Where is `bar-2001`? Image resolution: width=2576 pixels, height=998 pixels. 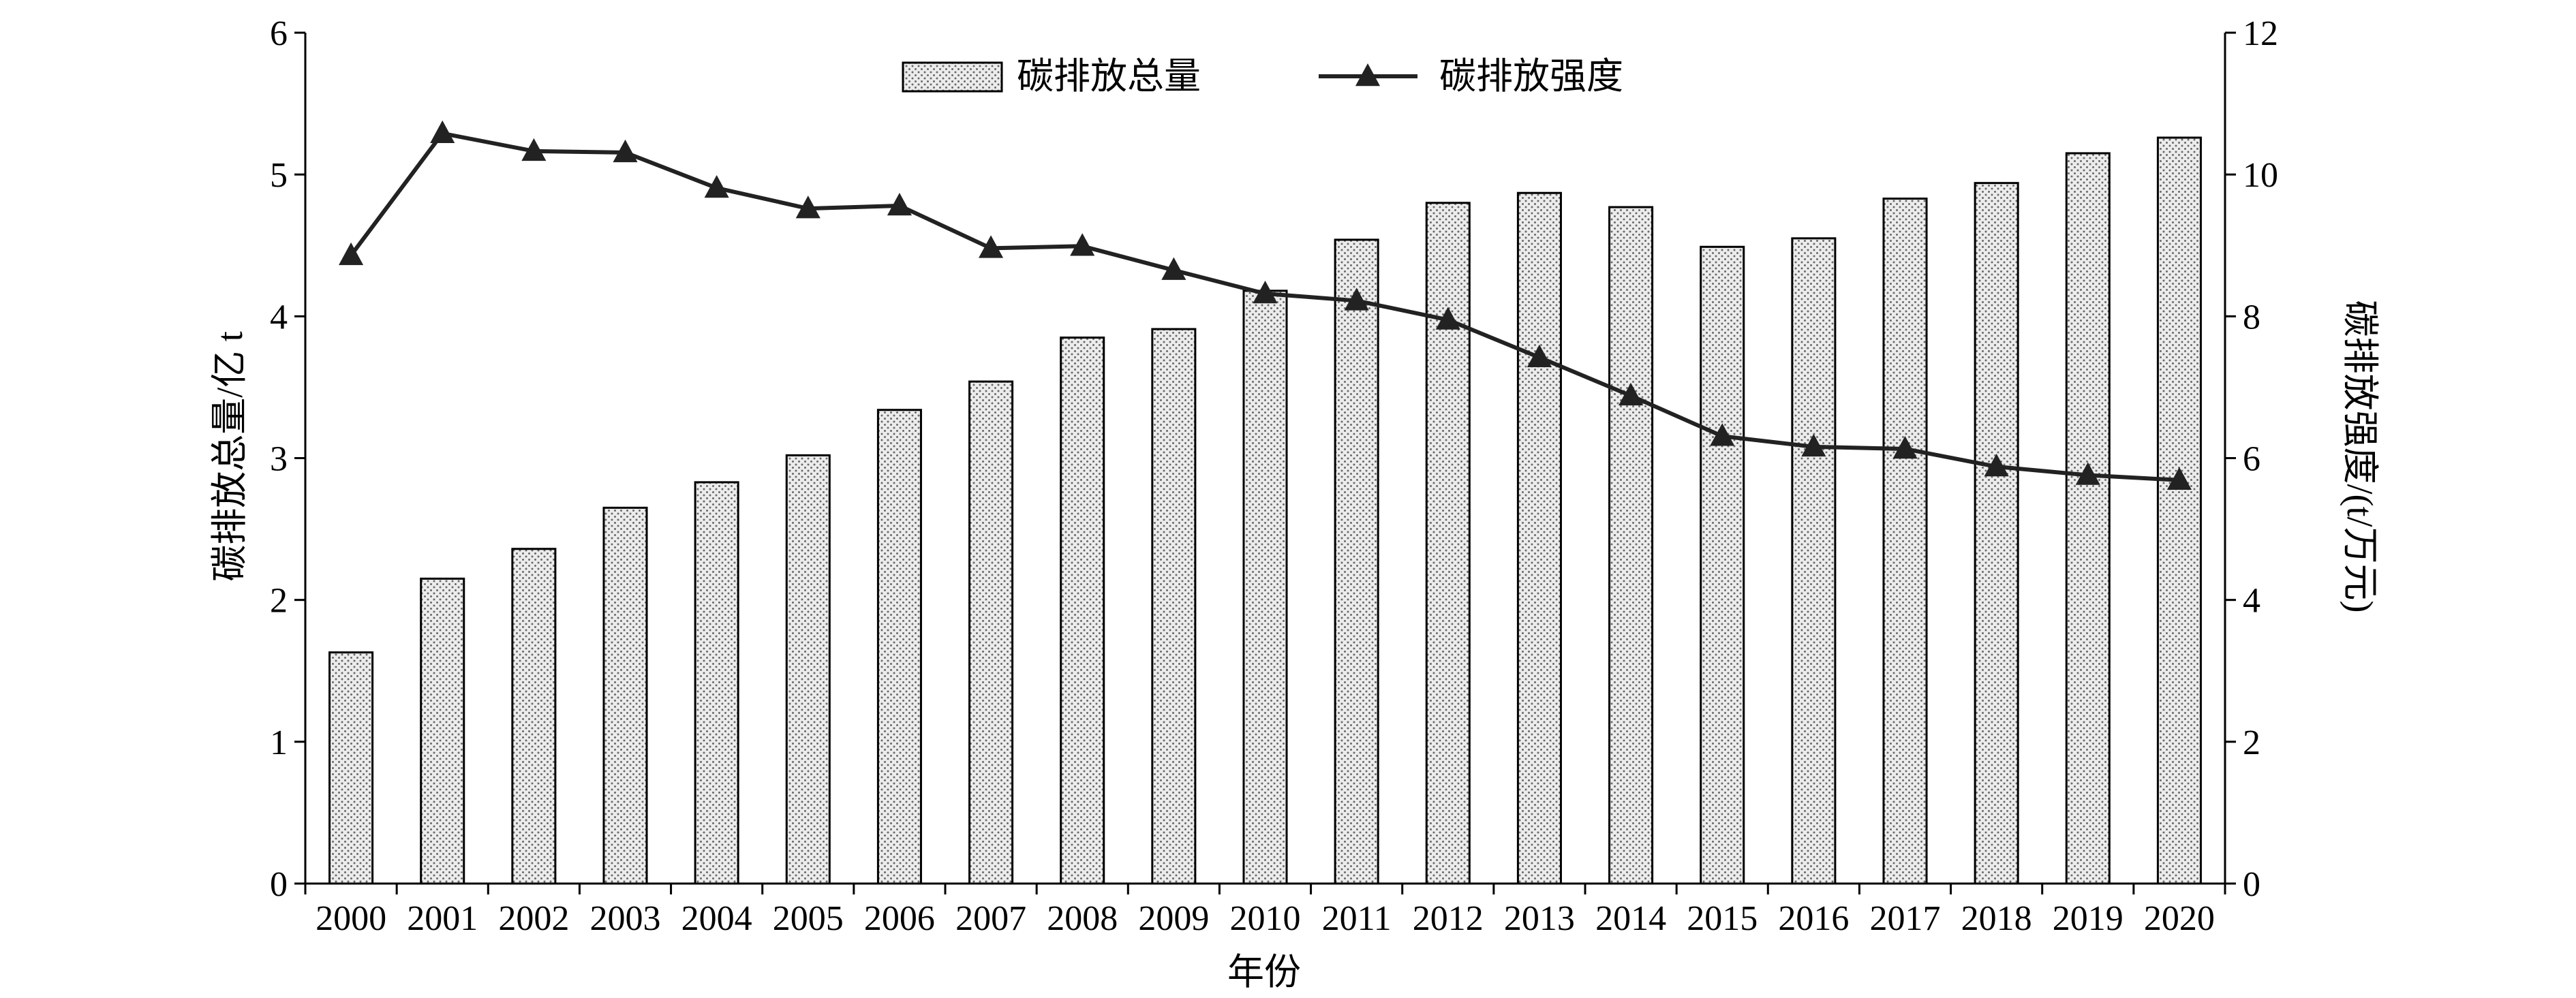
bar-2001 is located at coordinates (443, 731).